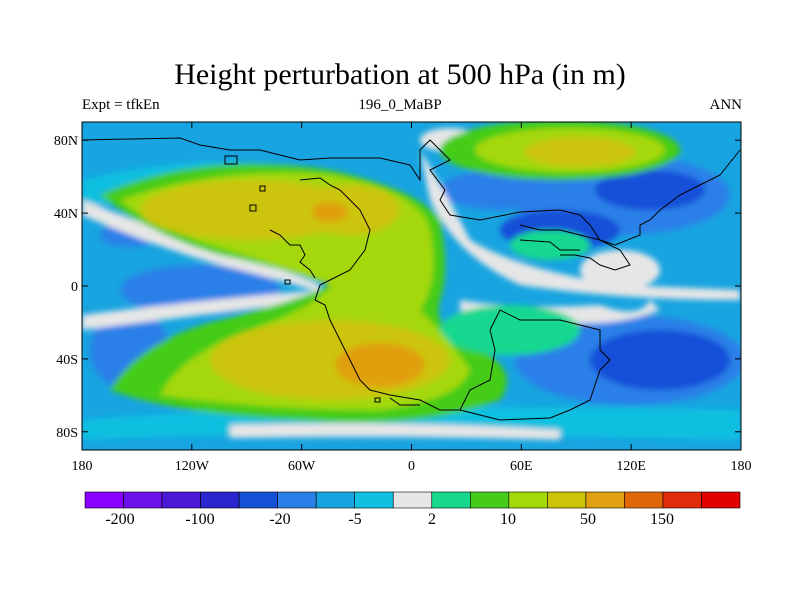  Describe the element at coordinates (74, 287) in the screenshot. I see `y-tick-label: 0` at that location.